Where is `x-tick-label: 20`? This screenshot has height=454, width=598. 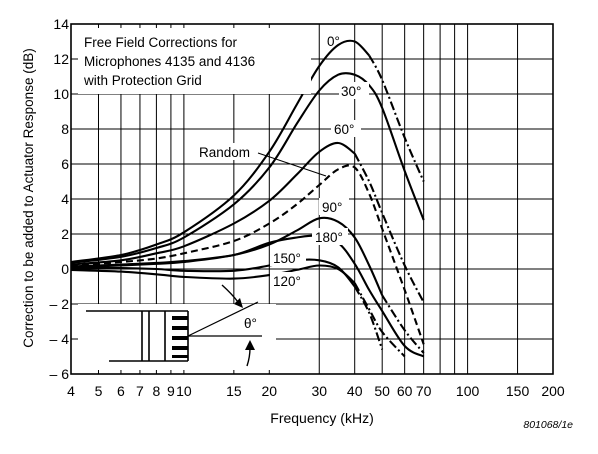 x-tick-label: 20 is located at coordinates (270, 391).